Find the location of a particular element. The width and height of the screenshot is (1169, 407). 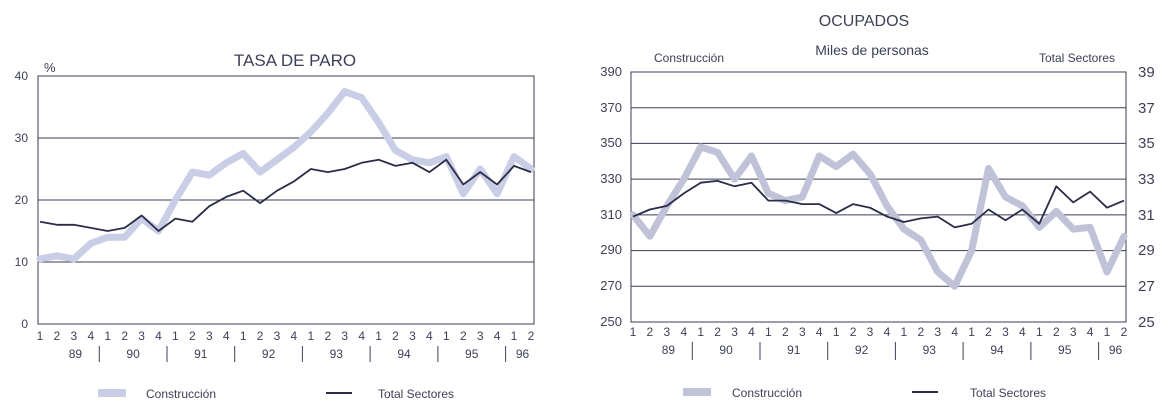

x-year-labels: 89 90 91 92 93 94 95 96 is located at coordinates (892, 351).